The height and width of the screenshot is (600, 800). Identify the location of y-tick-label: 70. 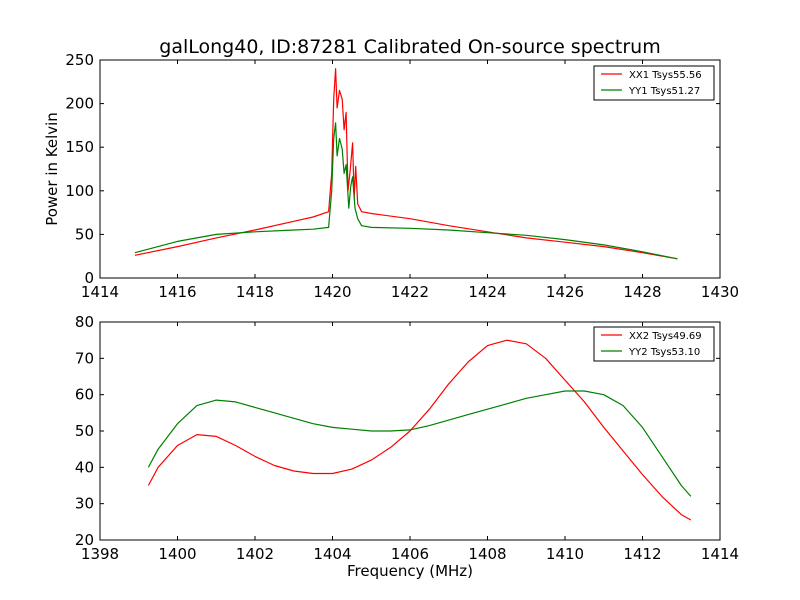
(84, 358).